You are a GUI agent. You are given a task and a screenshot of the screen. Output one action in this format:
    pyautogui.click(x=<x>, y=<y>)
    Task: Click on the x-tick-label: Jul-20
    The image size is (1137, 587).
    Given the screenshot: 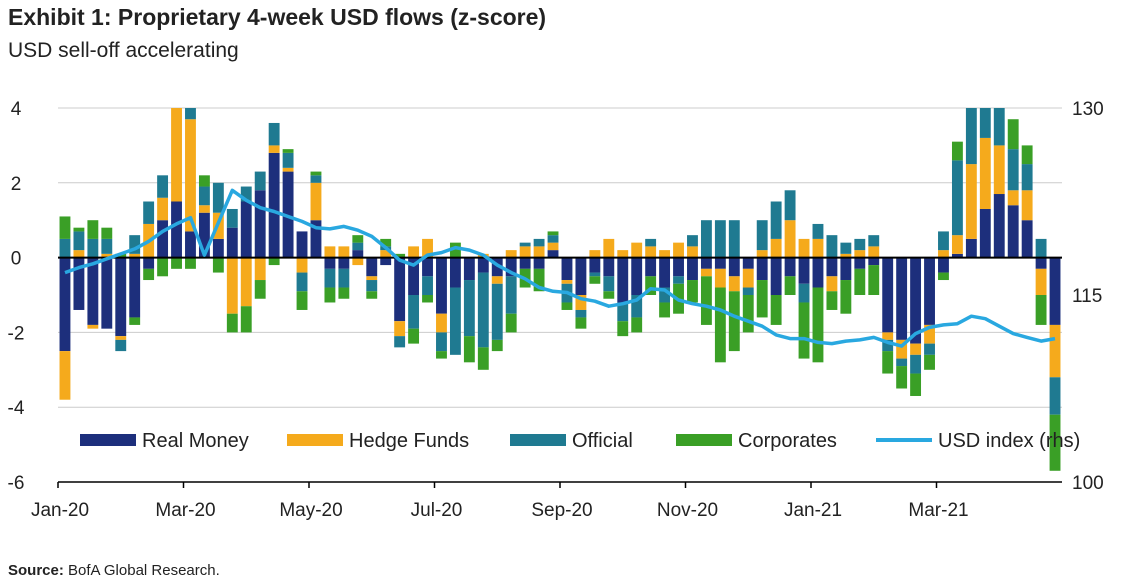 What is the action you would take?
    pyautogui.click(x=437, y=510)
    